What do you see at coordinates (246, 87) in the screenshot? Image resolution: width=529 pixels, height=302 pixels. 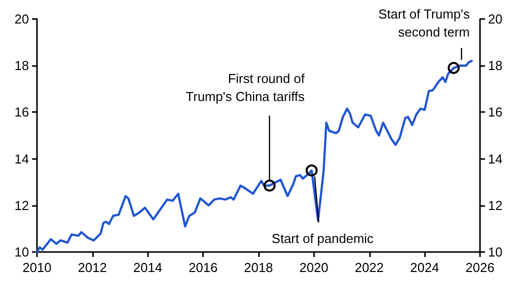 I see `annotation: First round of Trump's China tariffs` at bounding box center [246, 87].